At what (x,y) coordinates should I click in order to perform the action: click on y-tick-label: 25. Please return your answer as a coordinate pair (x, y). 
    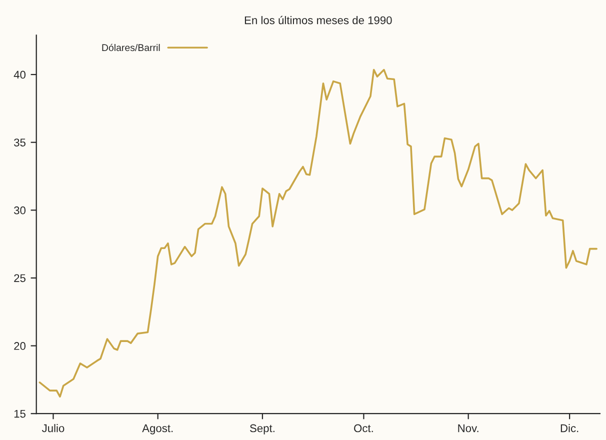
    Looking at the image, I should click on (20, 278).